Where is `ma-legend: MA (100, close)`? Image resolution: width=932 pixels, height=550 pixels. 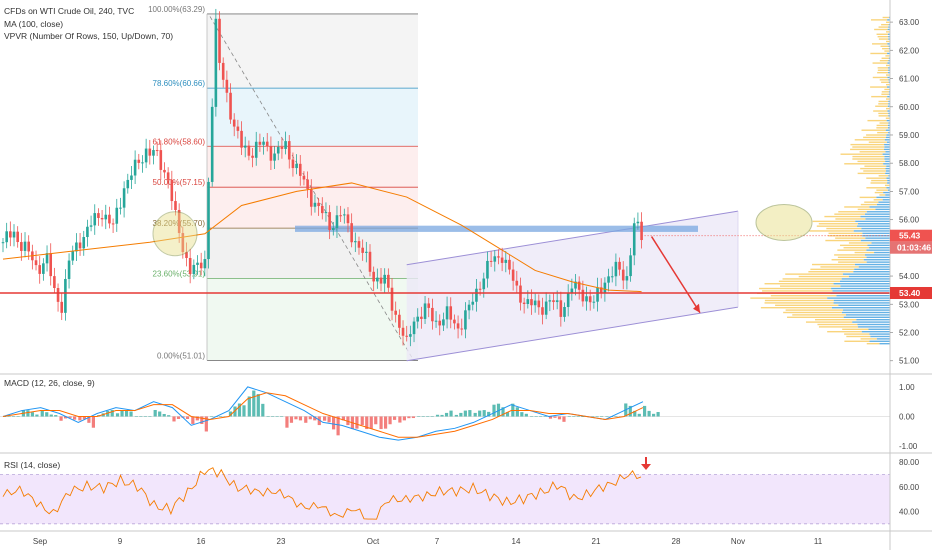 ma-legend: MA (100, close) is located at coordinates (34, 24).